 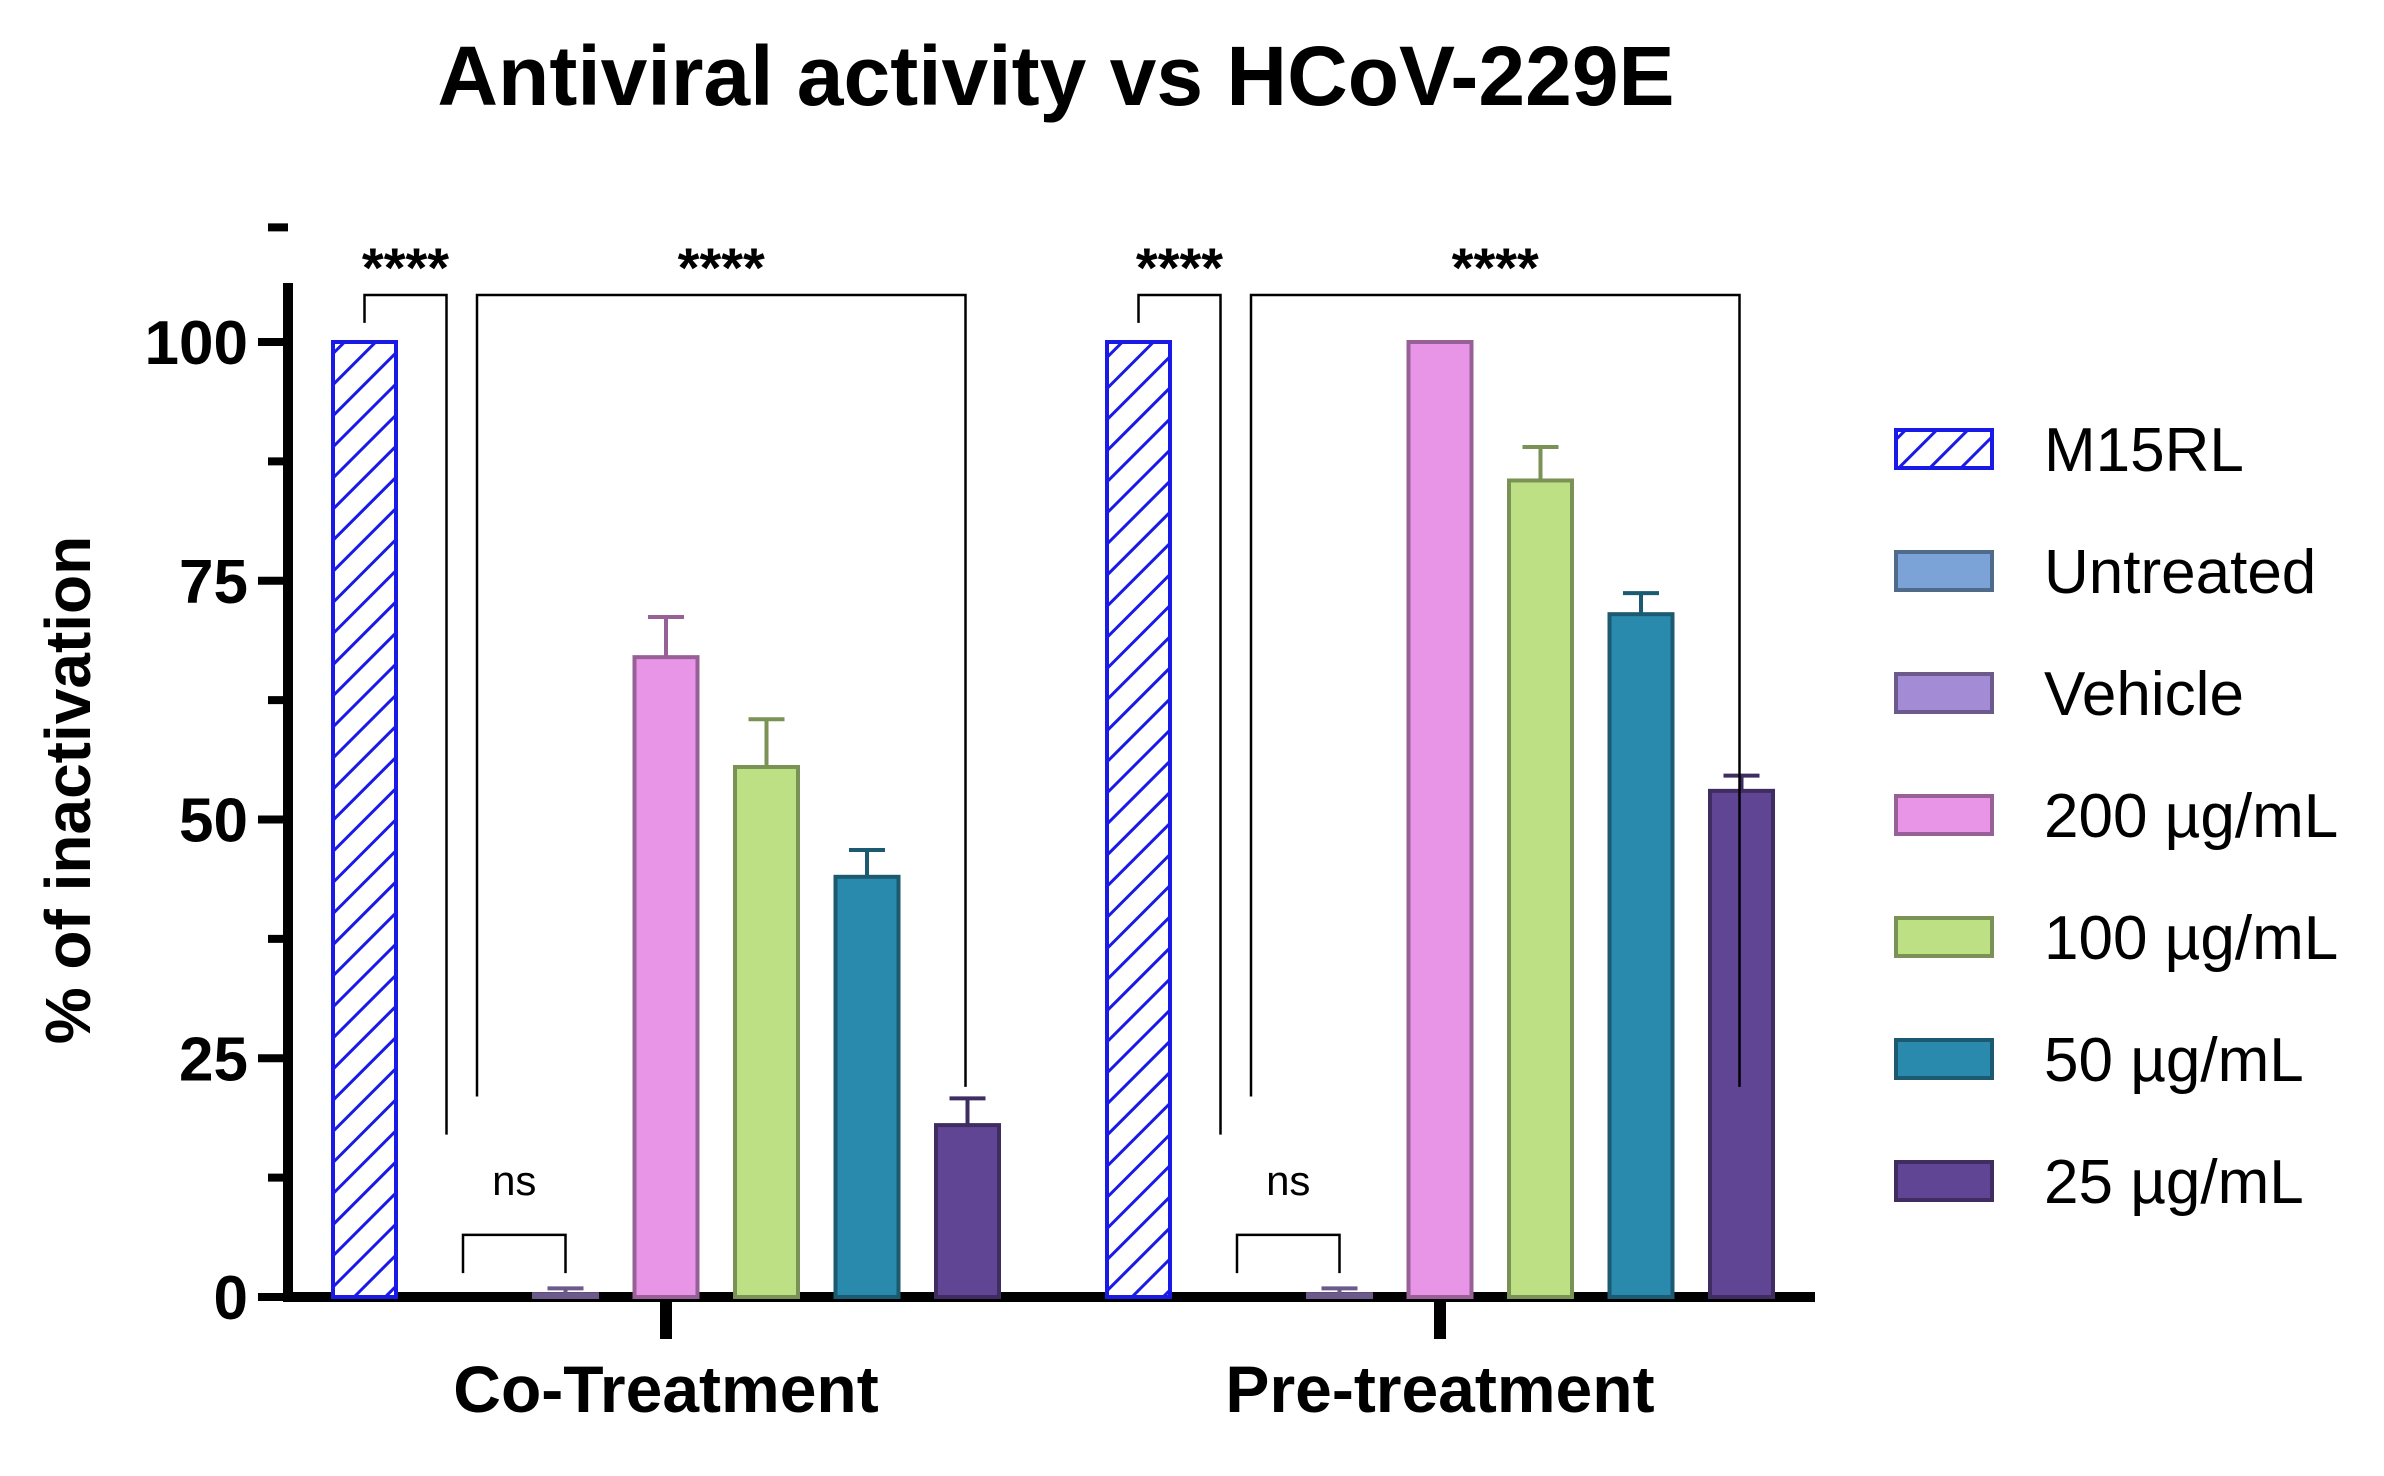 What do you see at coordinates (1055, 76) in the screenshot?
I see `chart-title: Antiviral activity vs HCoV-229E` at bounding box center [1055, 76].